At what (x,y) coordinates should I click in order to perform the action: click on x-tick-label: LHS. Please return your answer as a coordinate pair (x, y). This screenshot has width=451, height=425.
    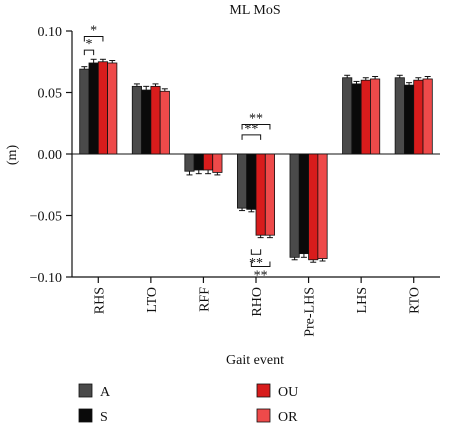
    Looking at the image, I should click on (362, 300).